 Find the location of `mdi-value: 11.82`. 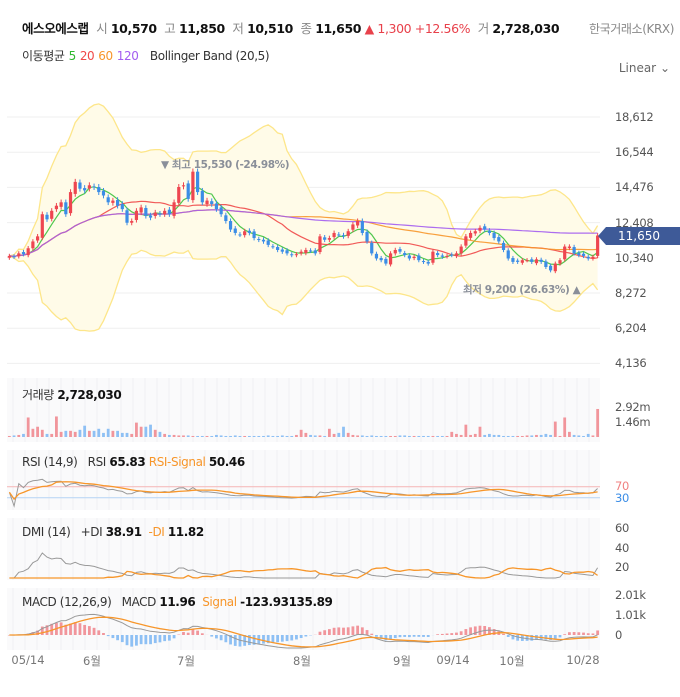

mdi-value: 11.82 is located at coordinates (185, 532).